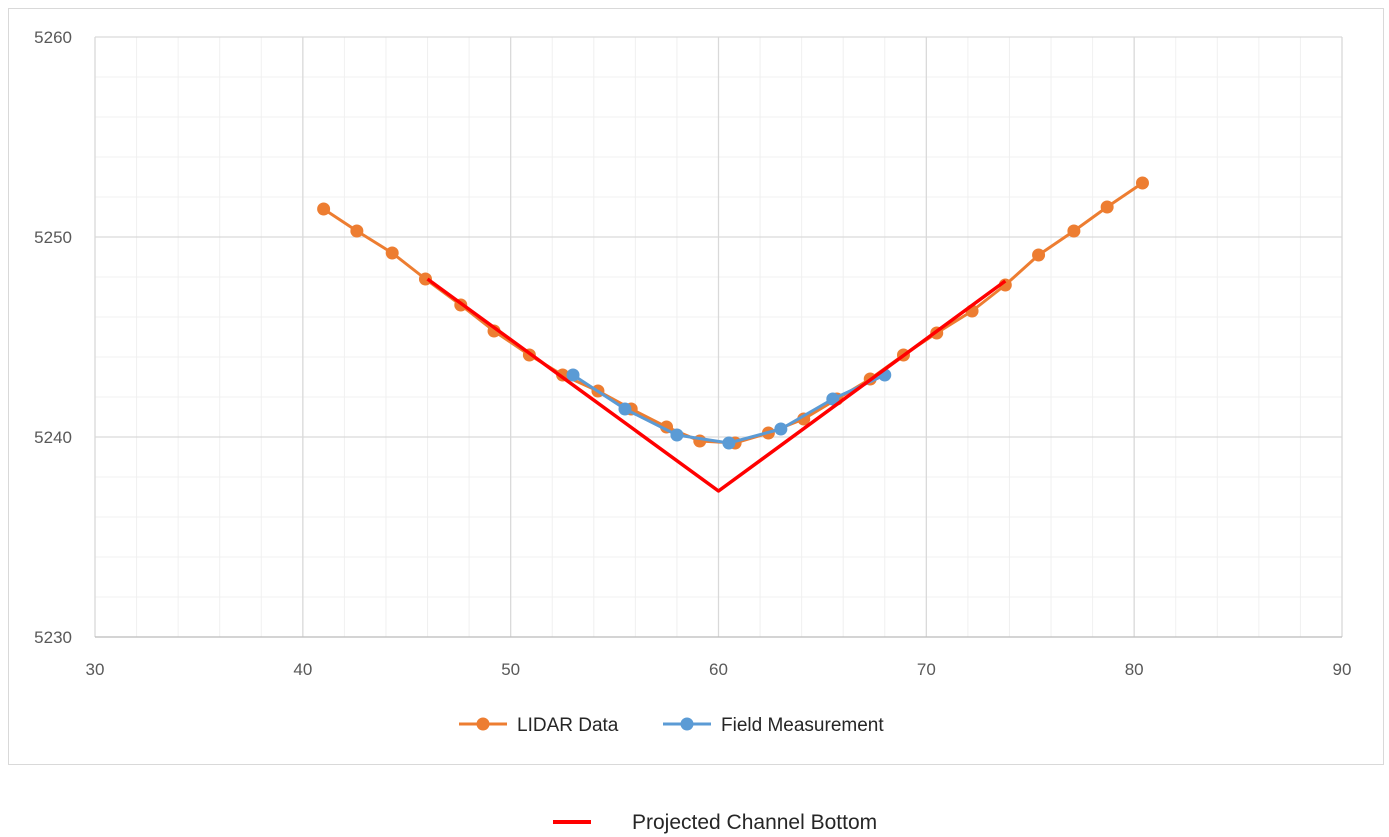  I want to click on legend-field-label: Field Measurement, so click(802, 725).